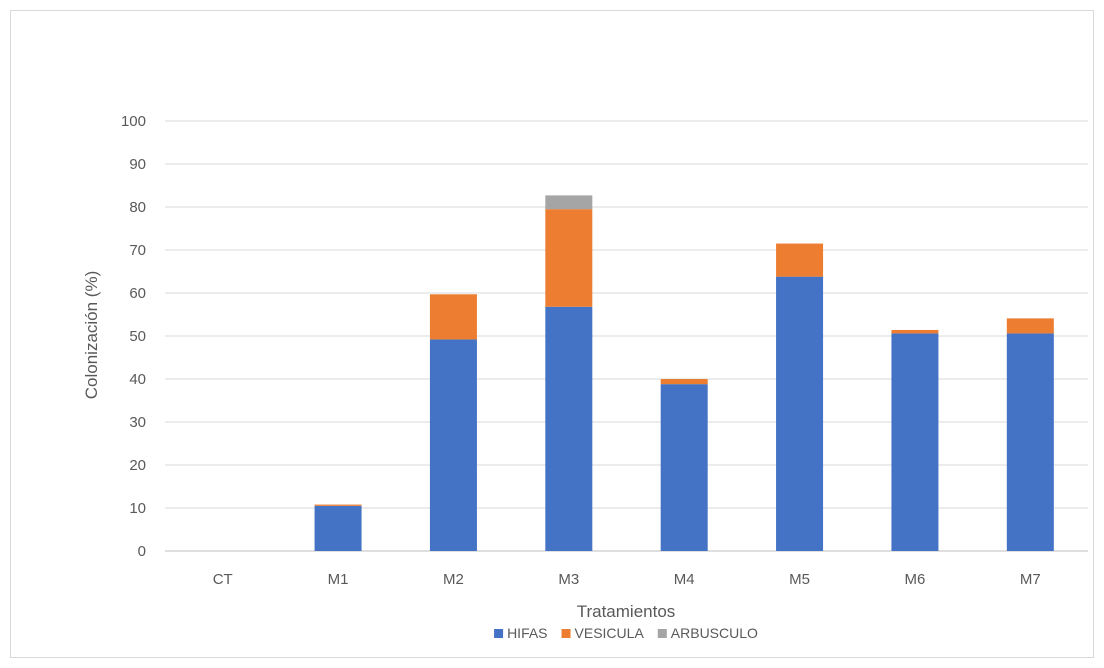 The height and width of the screenshot is (668, 1104). What do you see at coordinates (137, 465) in the screenshot?
I see `y-tick-label: 20` at bounding box center [137, 465].